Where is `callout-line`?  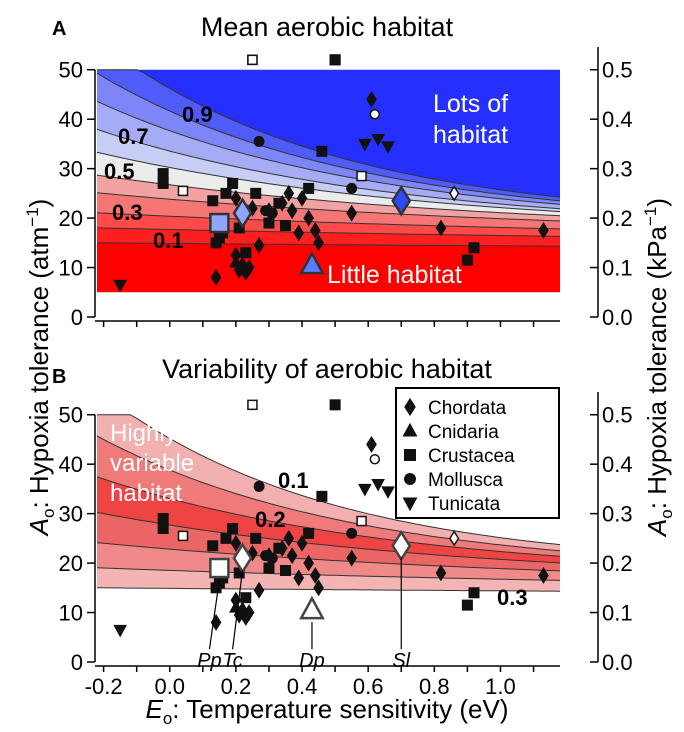
callout-line is located at coordinates (214, 614).